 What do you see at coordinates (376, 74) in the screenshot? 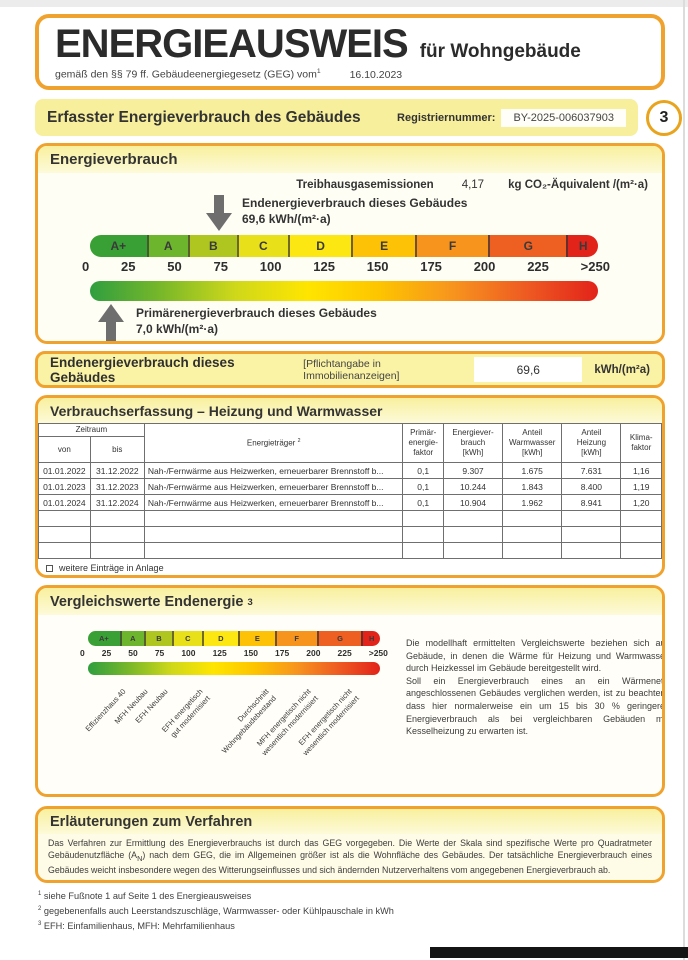
I see `law-date: 16.10.2023` at bounding box center [376, 74].